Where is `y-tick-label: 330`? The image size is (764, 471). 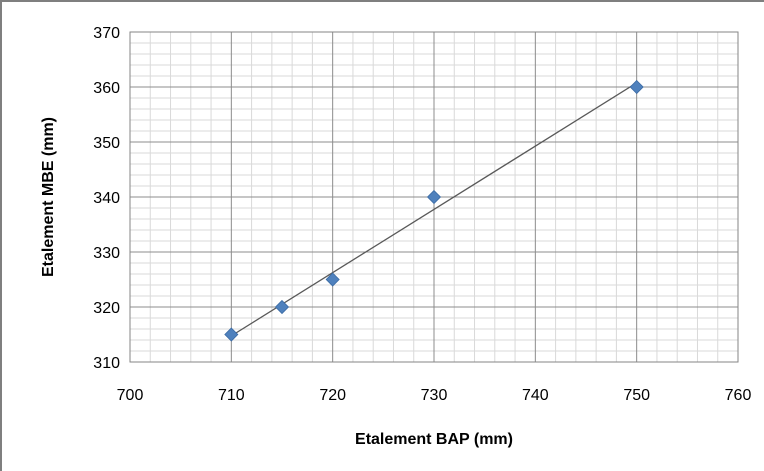 y-tick-label: 330 is located at coordinates (106, 253).